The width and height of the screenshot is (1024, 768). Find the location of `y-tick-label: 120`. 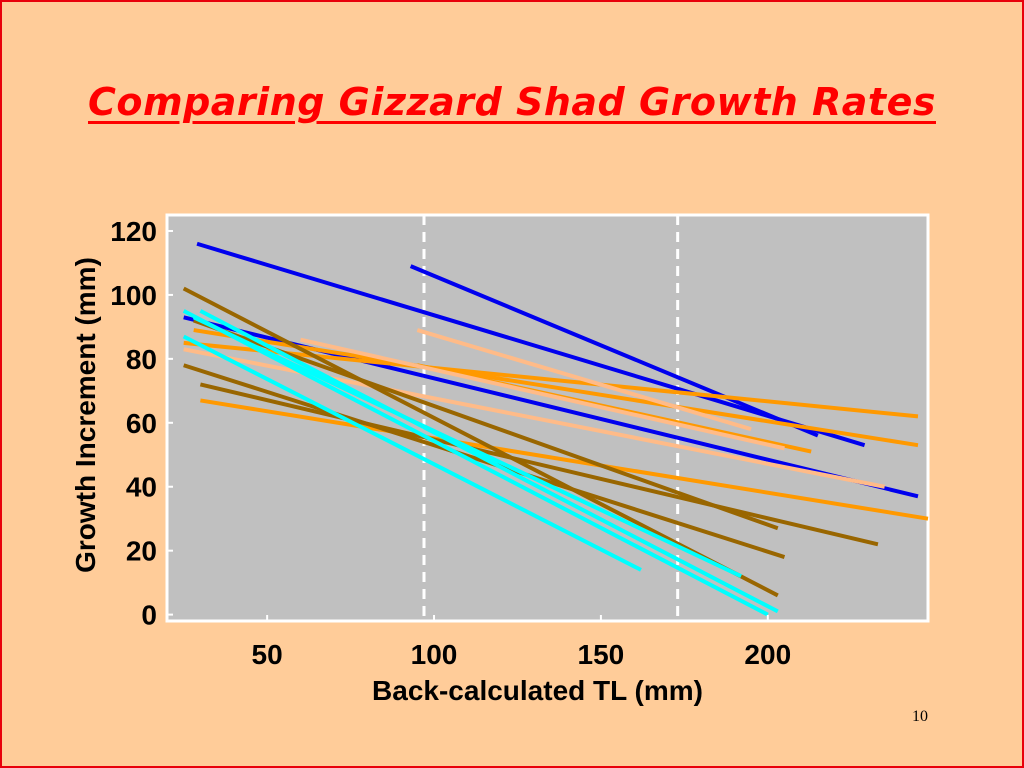

y-tick-label: 120 is located at coordinates (133, 231).